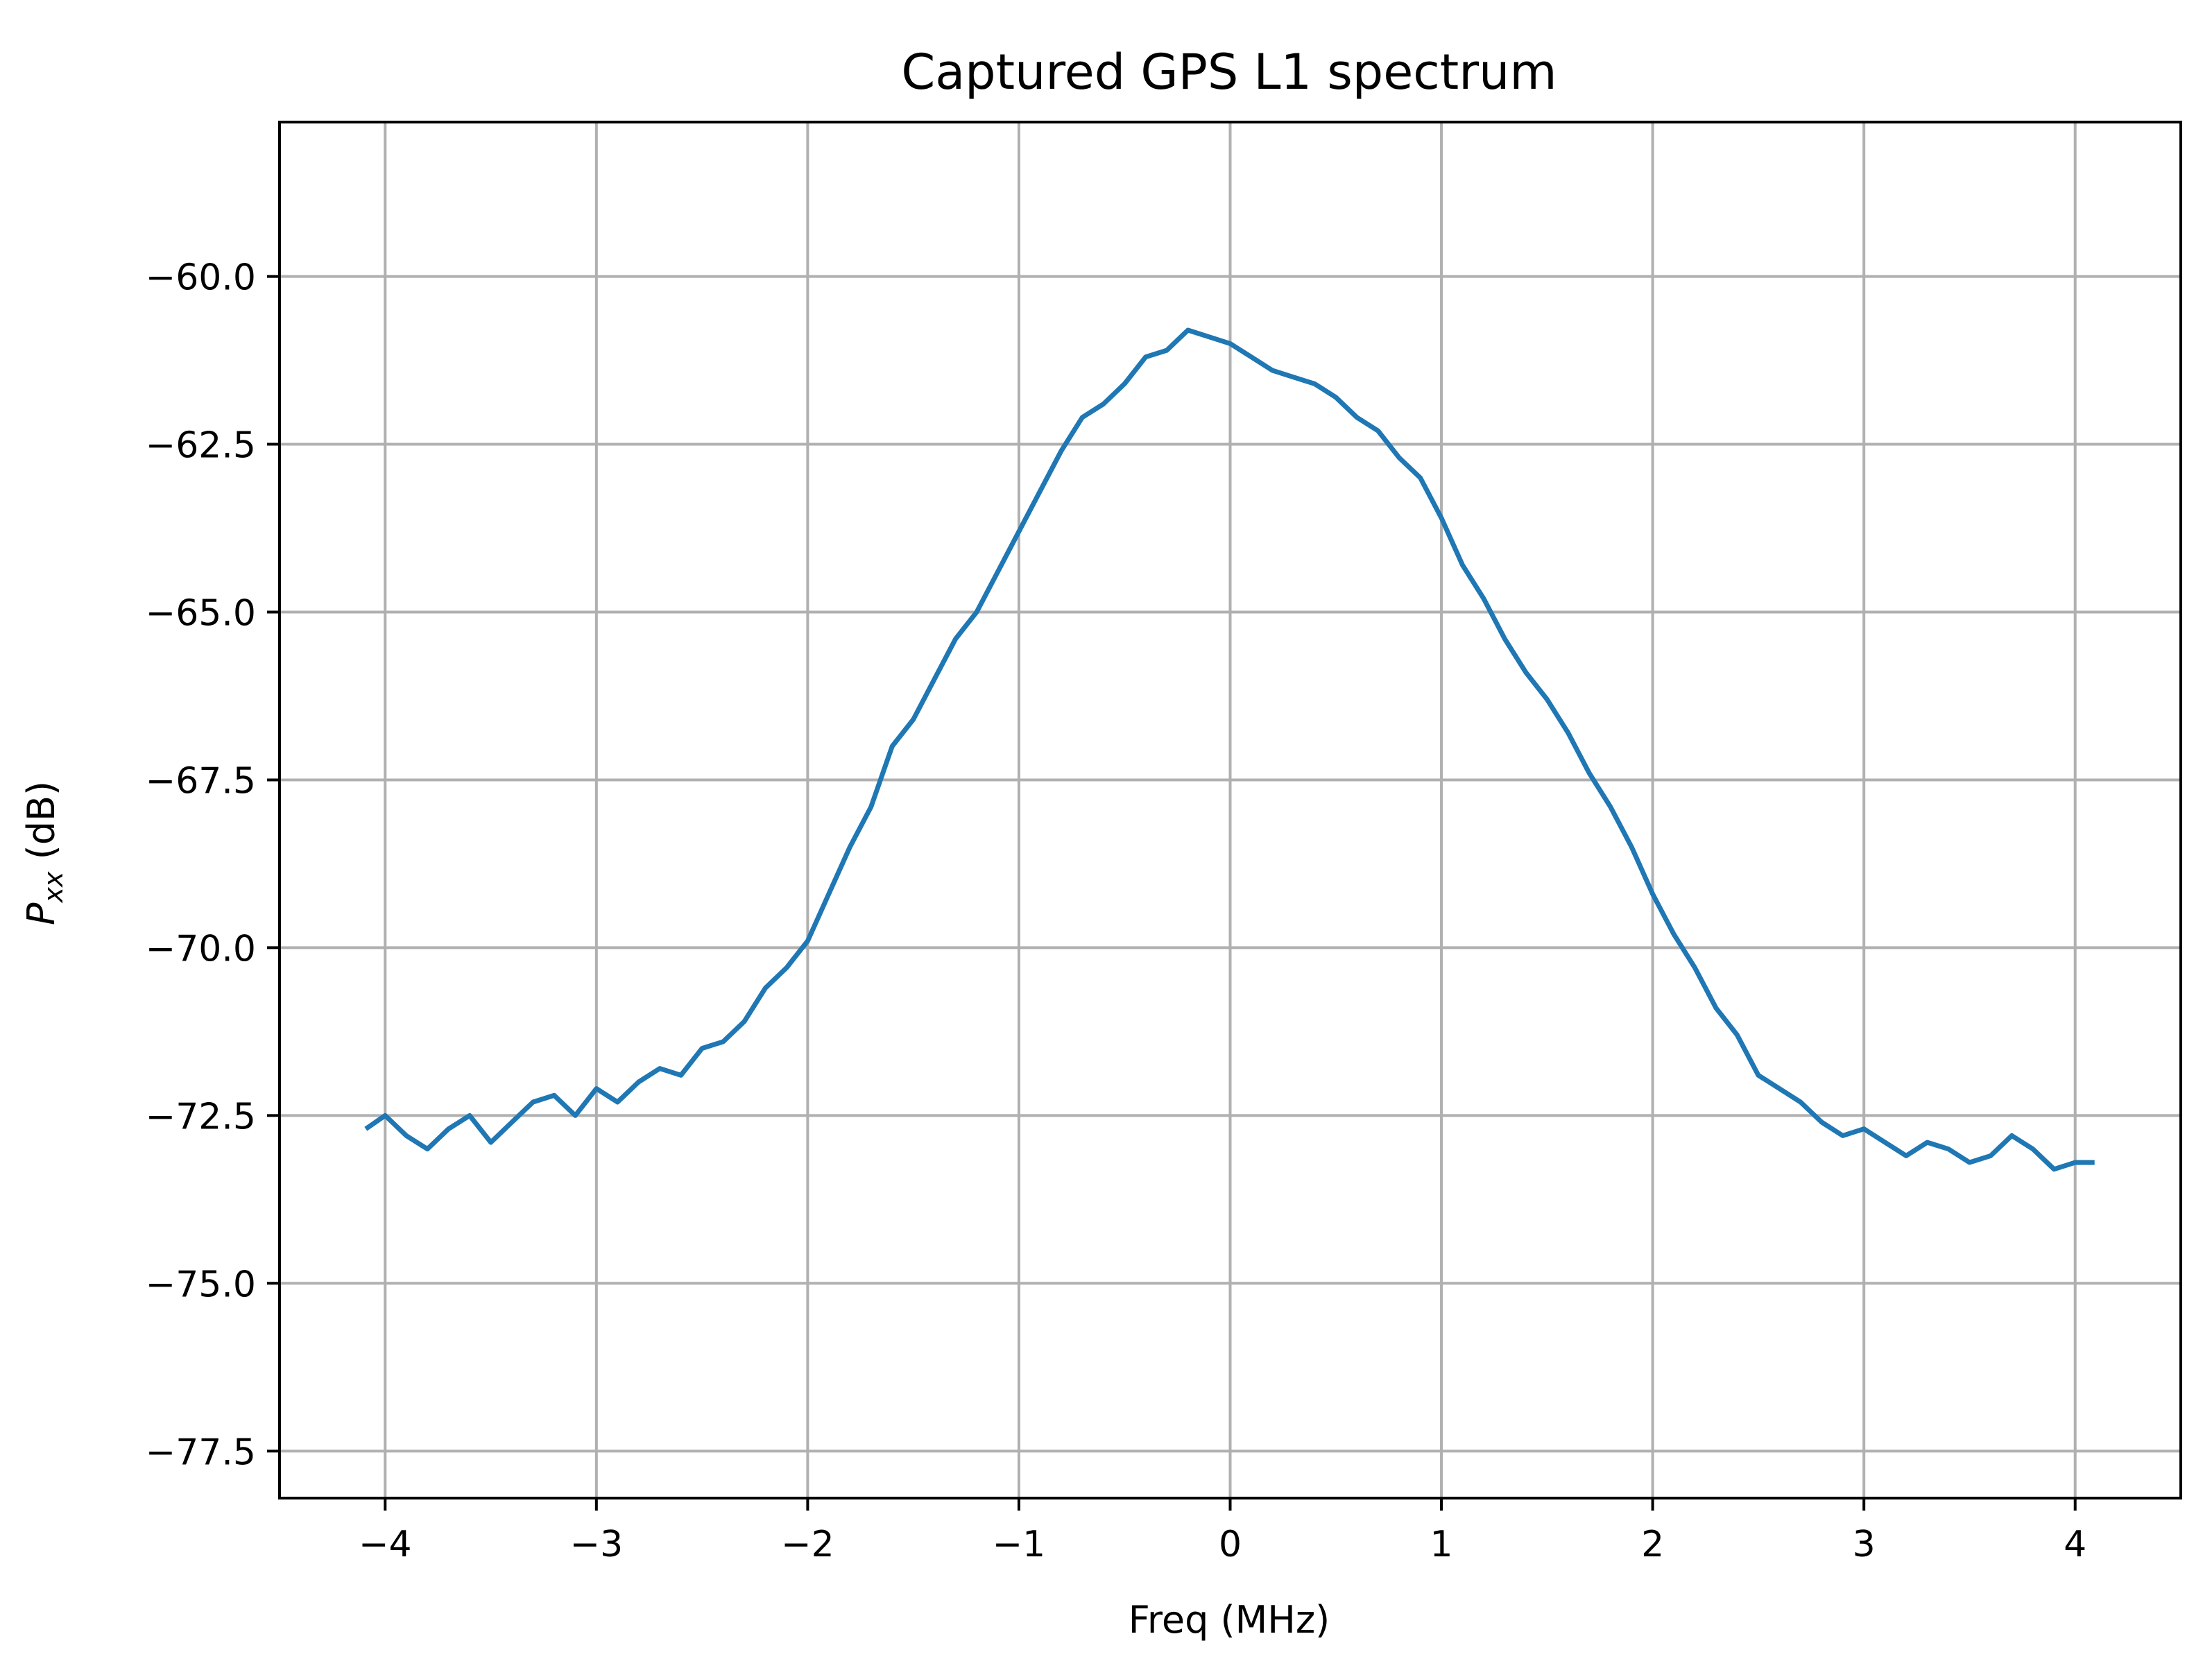  What do you see at coordinates (201, 446) in the screenshot?
I see `y-tick-label: −62.5` at bounding box center [201, 446].